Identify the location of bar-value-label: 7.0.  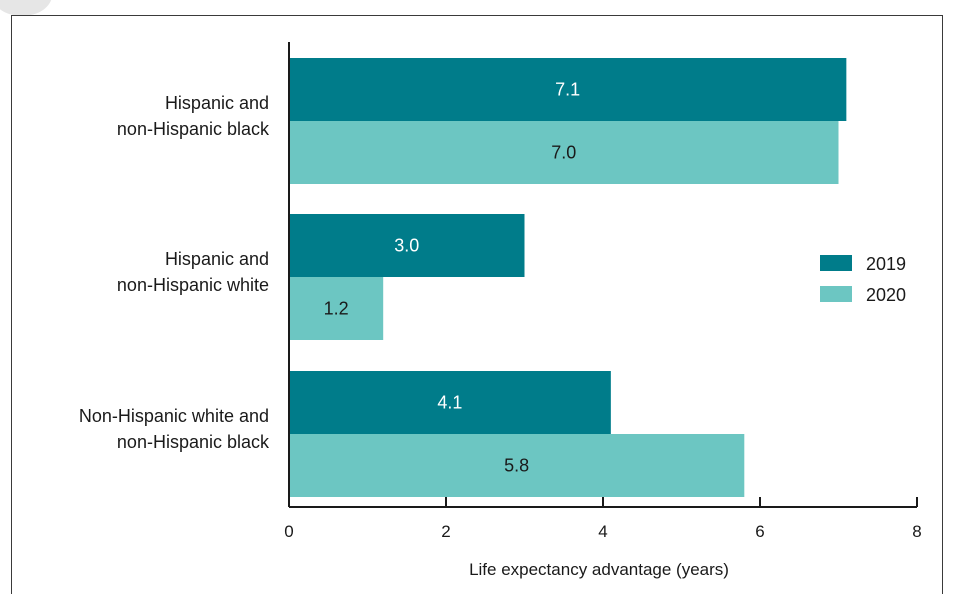
(563, 153).